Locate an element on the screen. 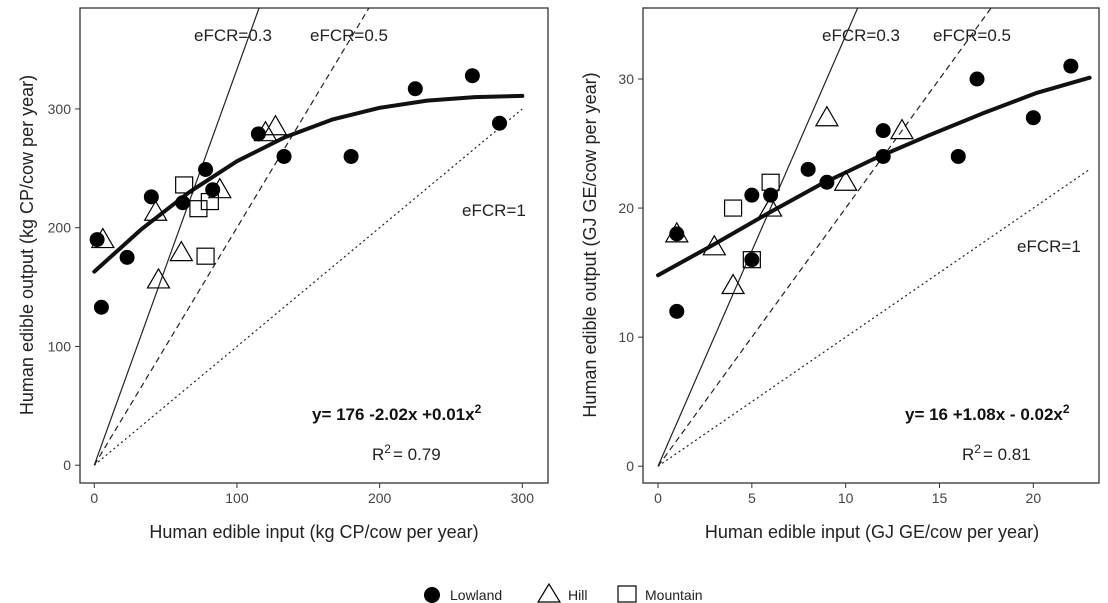 This screenshot has width=1108, height=603. legend: Lowland Hill Mountain is located at coordinates (563, 592).